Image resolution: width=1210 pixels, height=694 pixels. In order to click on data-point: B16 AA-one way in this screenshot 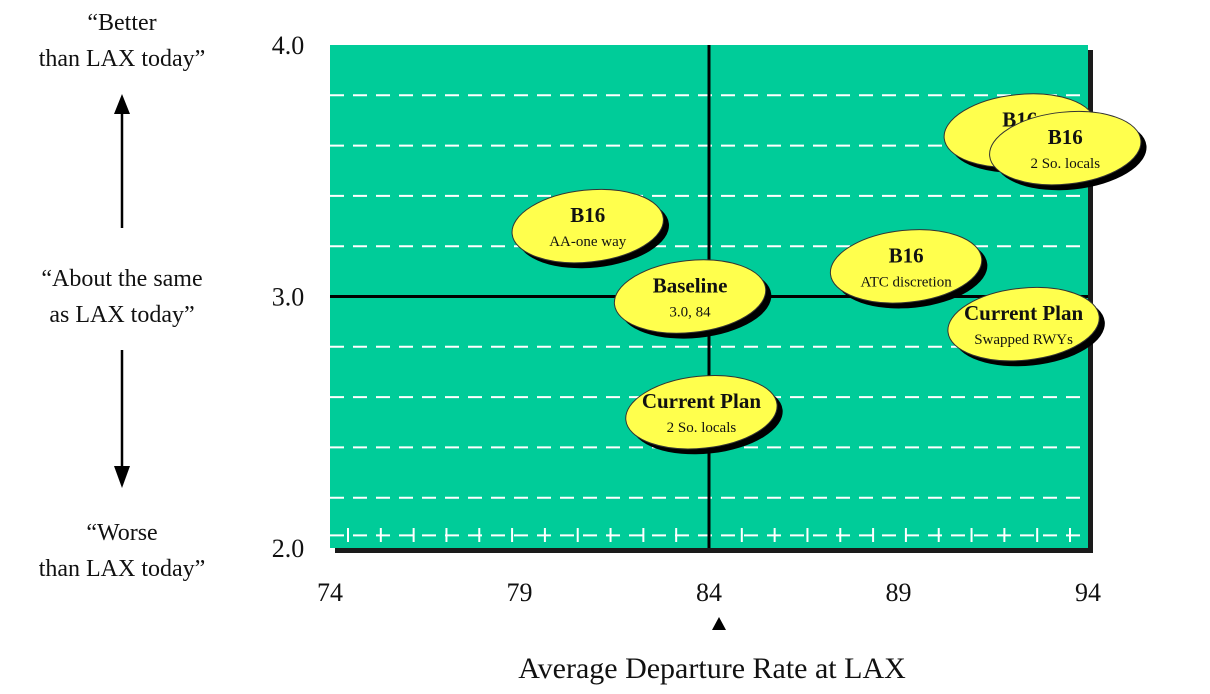, I will do `click(590, 228)`.